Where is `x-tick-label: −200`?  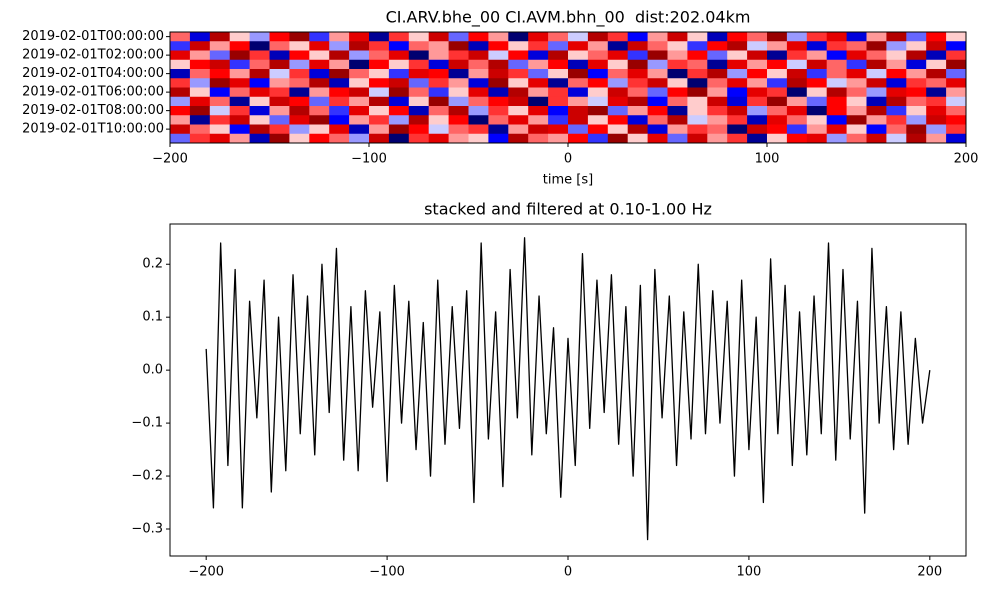
x-tick-label: −200 is located at coordinates (170, 159).